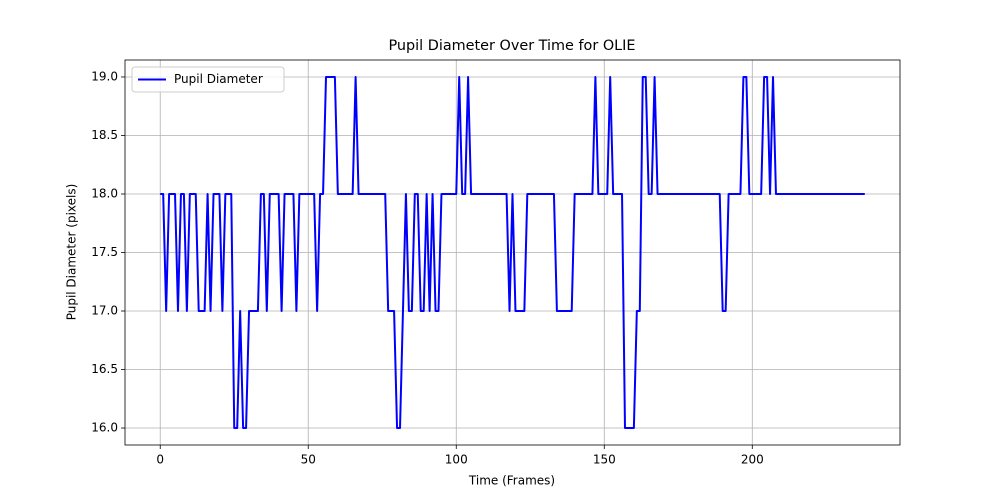 This screenshot has width=1000, height=500. What do you see at coordinates (104, 135) in the screenshot?
I see `y-tick-label: 18.5` at bounding box center [104, 135].